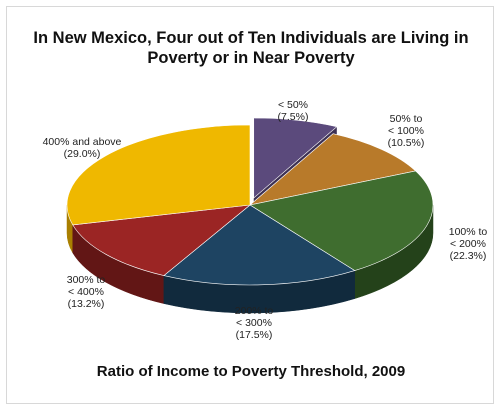  I want to click on slice-label: 50% to < 100% (10.5%), so click(406, 131).